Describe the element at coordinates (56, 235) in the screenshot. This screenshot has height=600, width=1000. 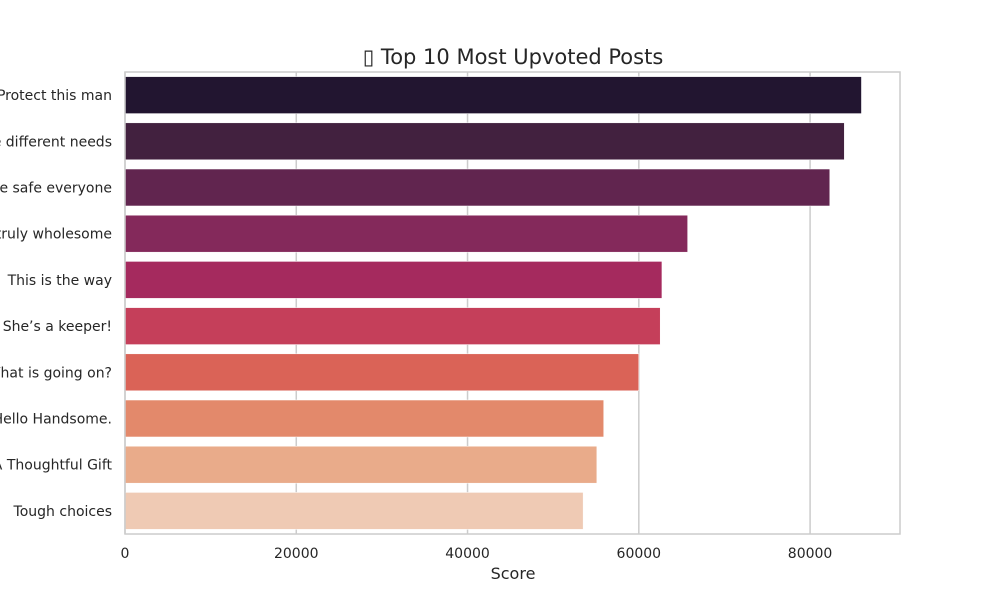
I see `category-label: truly wholesome` at that location.